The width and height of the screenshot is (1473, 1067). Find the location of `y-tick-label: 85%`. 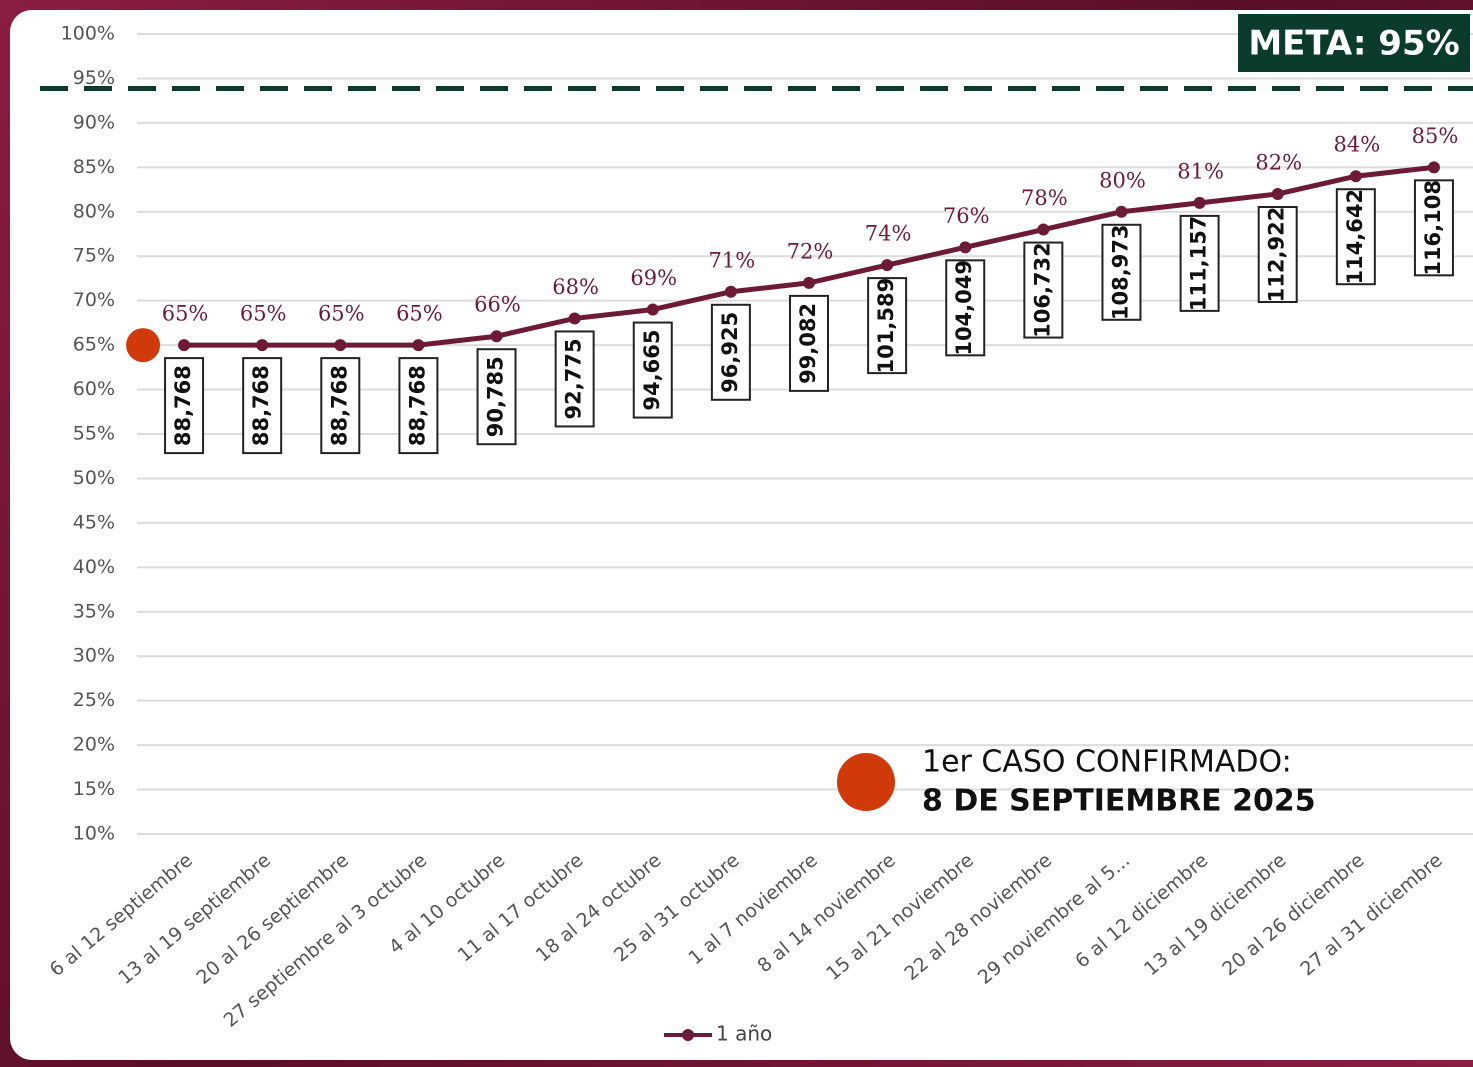

y-tick-label: 85% is located at coordinates (94, 167).